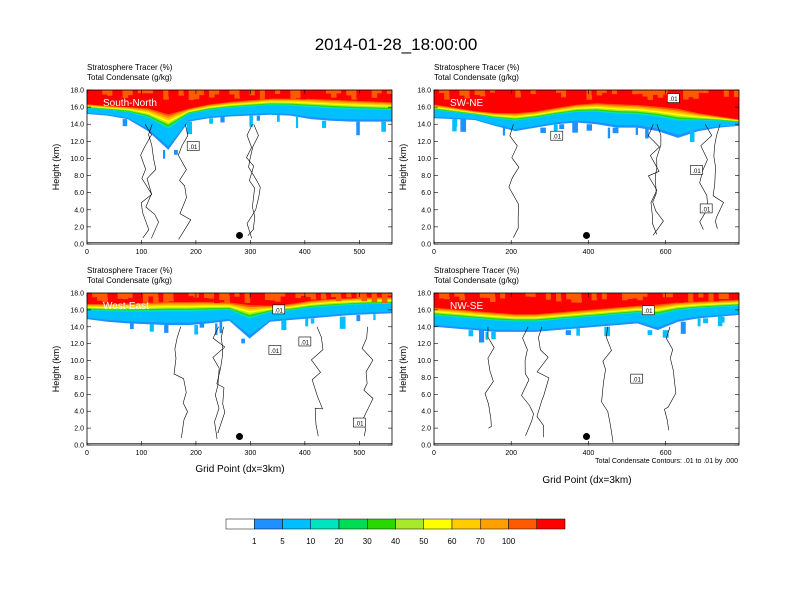  I want to click on panel-label: SW-NE, so click(466, 103).